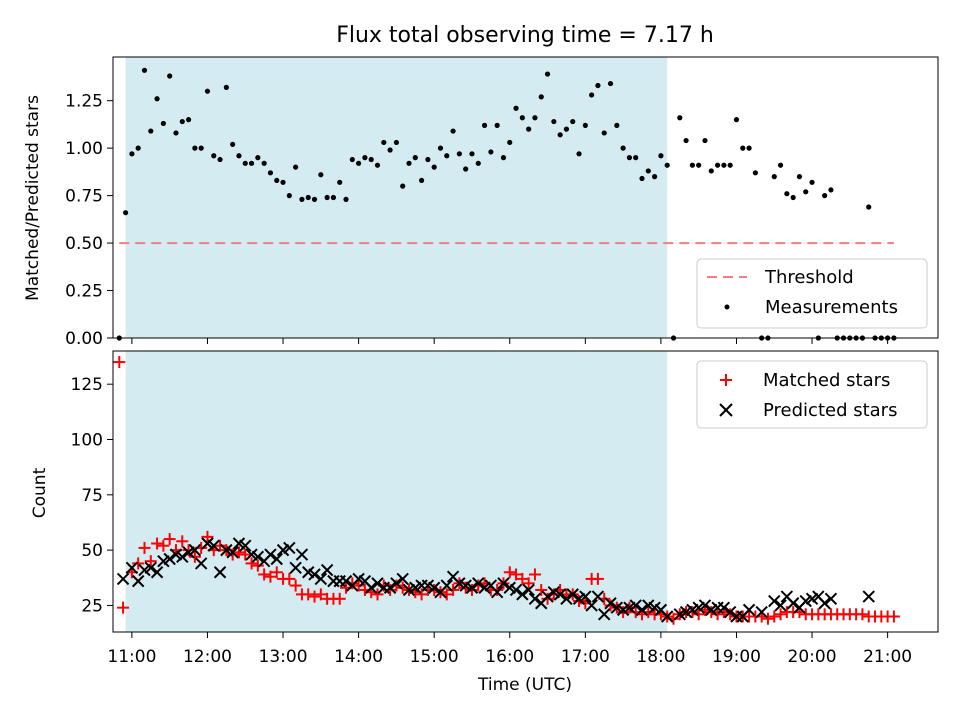 This screenshot has height=724, width=960. Describe the element at coordinates (826, 380) in the screenshot. I see `legend-matched-label: Matched stars` at that location.